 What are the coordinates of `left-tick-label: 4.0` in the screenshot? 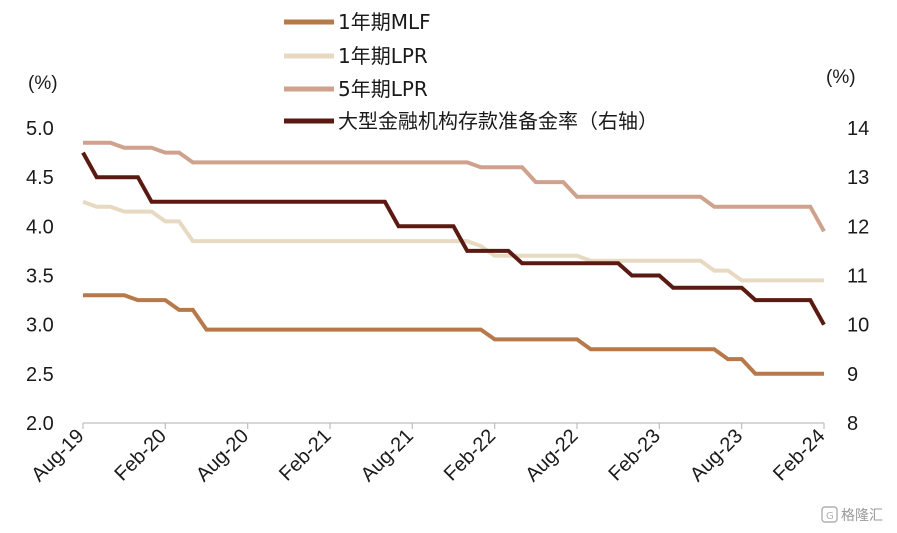 It's located at (40, 227).